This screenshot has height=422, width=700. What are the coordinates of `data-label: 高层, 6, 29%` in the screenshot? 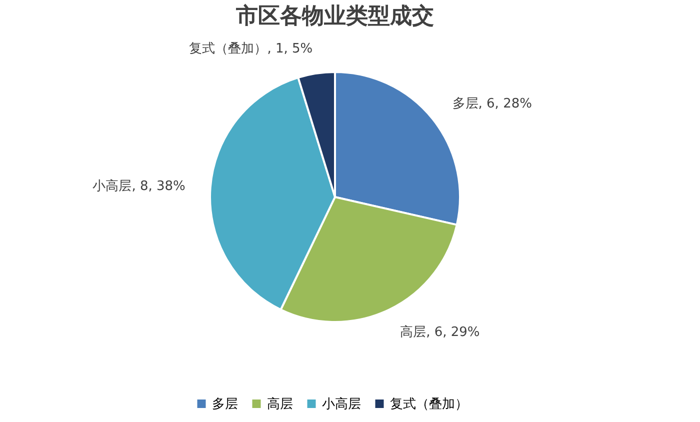 It's located at (440, 332).